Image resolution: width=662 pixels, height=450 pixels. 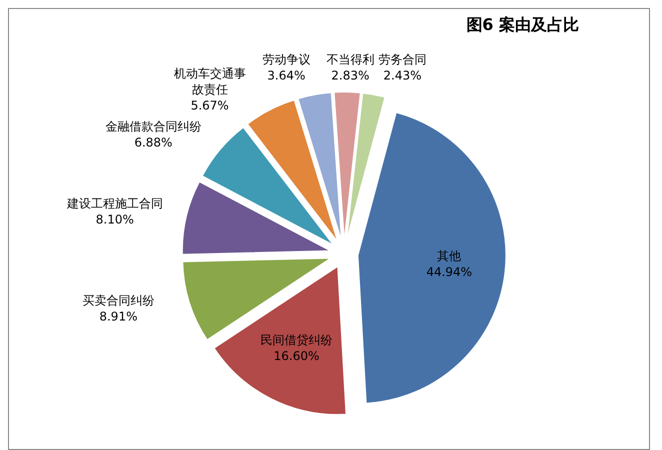 What do you see at coordinates (153, 127) in the screenshot?
I see `slice-label: 金融借款合同纠纷` at bounding box center [153, 127].